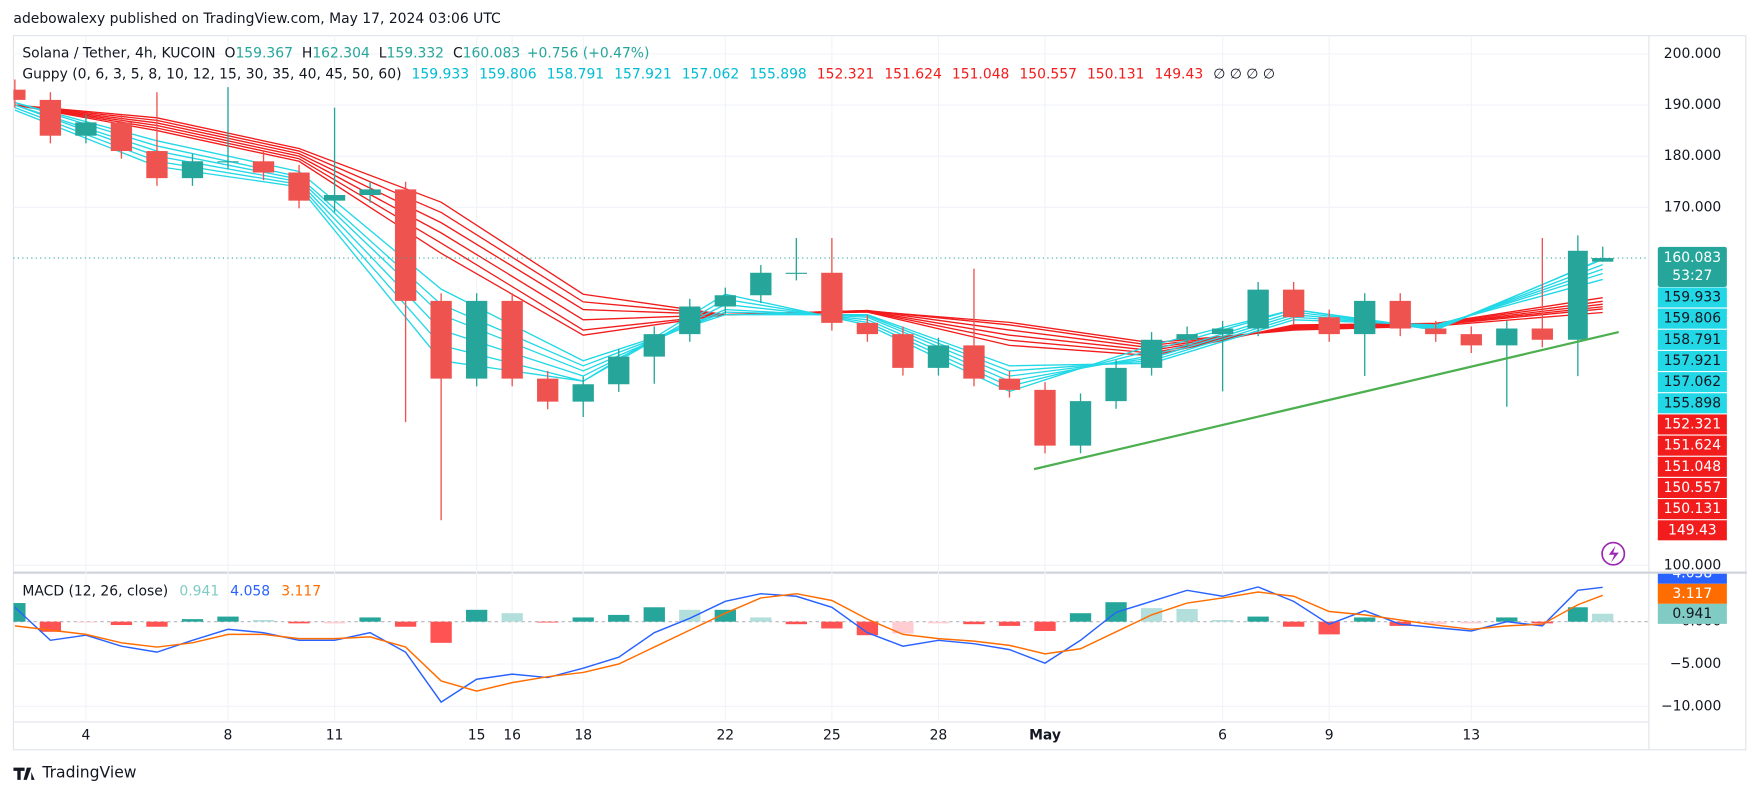 The image size is (1747, 796). Describe the element at coordinates (1691, 706) in the screenshot. I see `y-tick-label: −10.000` at that location.